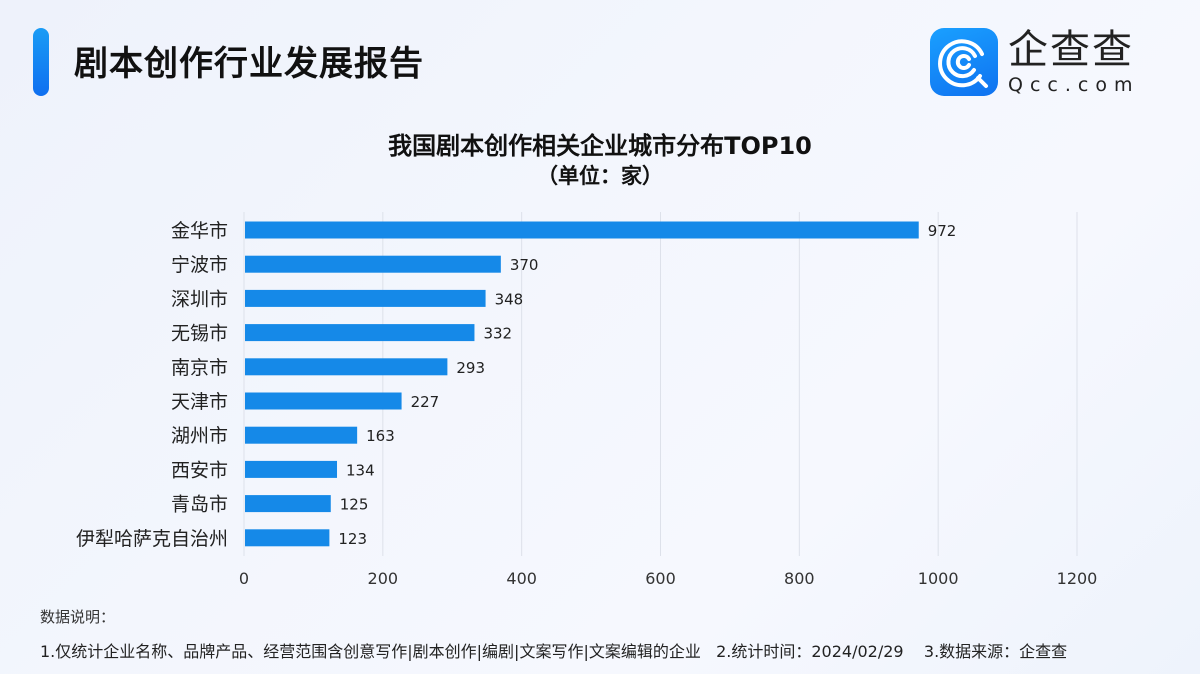 This screenshot has width=1200, height=674. What do you see at coordinates (1077, 578) in the screenshot?
I see `x-tick-label: 1200` at bounding box center [1077, 578].